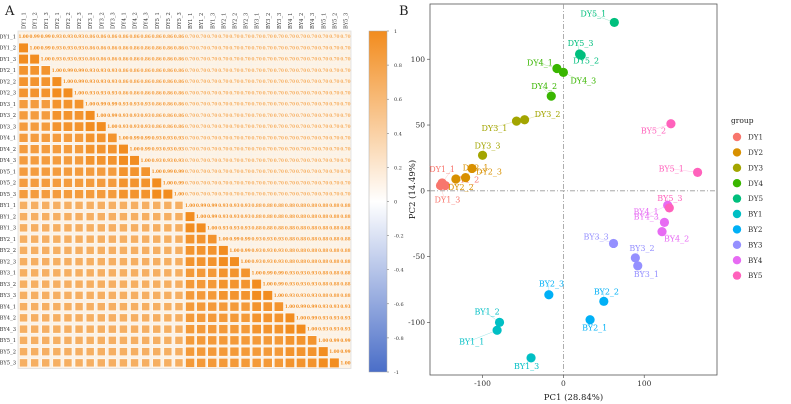  I want to click on row-label: BY4_2, so click(8, 319).